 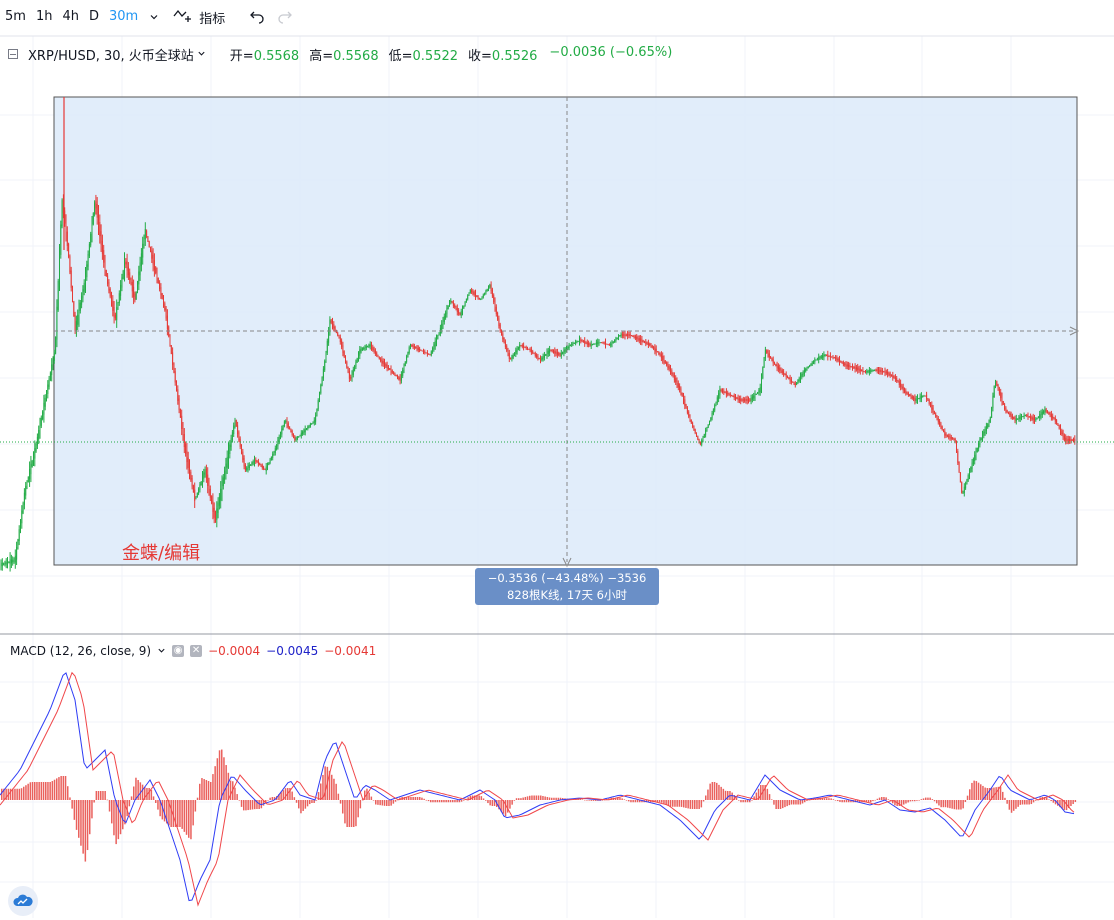 What do you see at coordinates (154, 17) in the screenshot?
I see `timeframe-dropdown-chevron-down-icon` at bounding box center [154, 17].